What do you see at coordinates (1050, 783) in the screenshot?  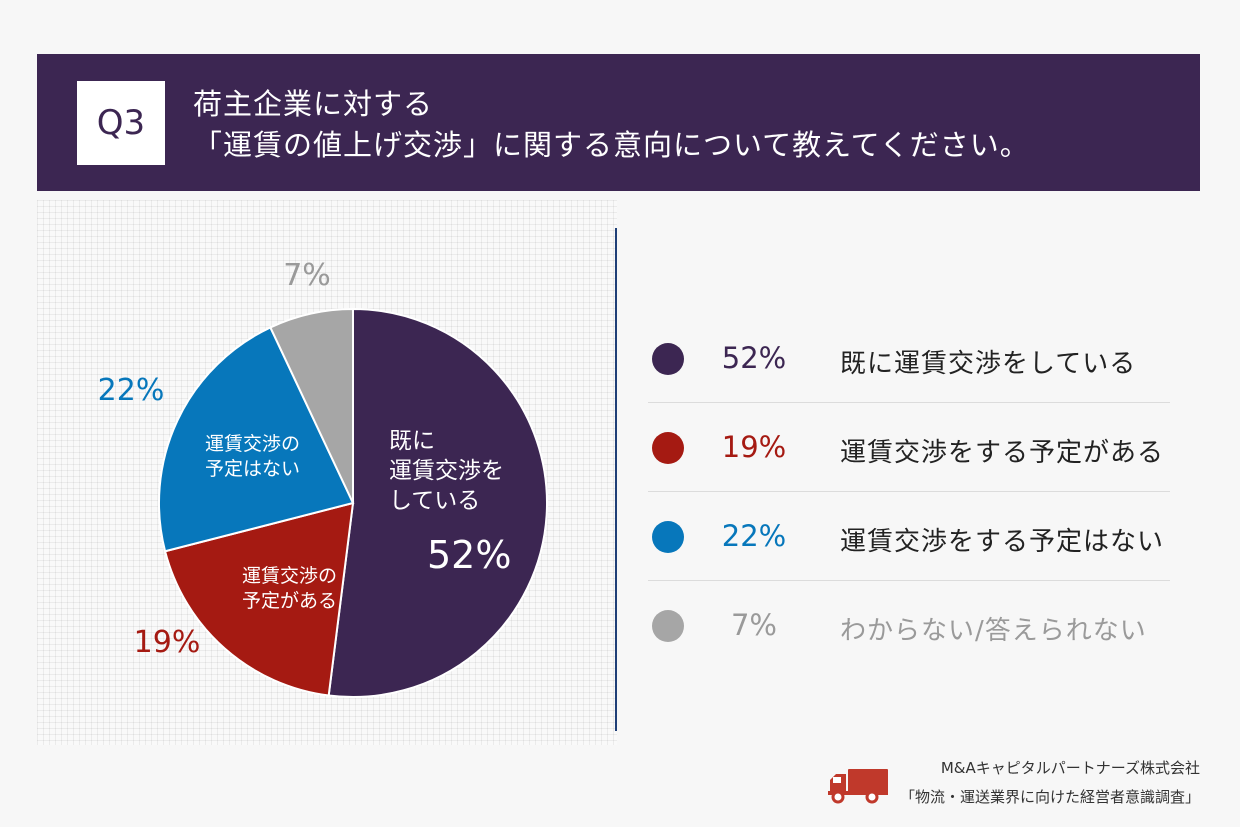 I see `source-credit: M&Aキャピタルパートナーズ株式会社 「物流・運送業界に向けた経営者意識調査」` at bounding box center [1050, 783].